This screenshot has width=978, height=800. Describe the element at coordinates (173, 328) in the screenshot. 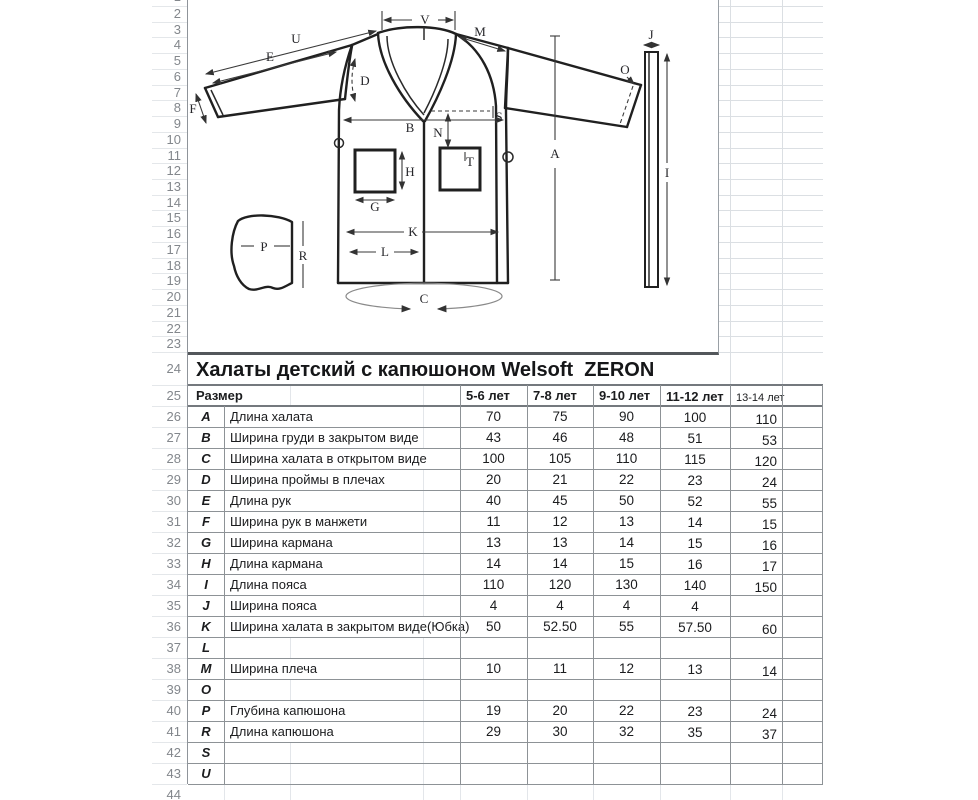

I see `row-header-22: 22` at that location.